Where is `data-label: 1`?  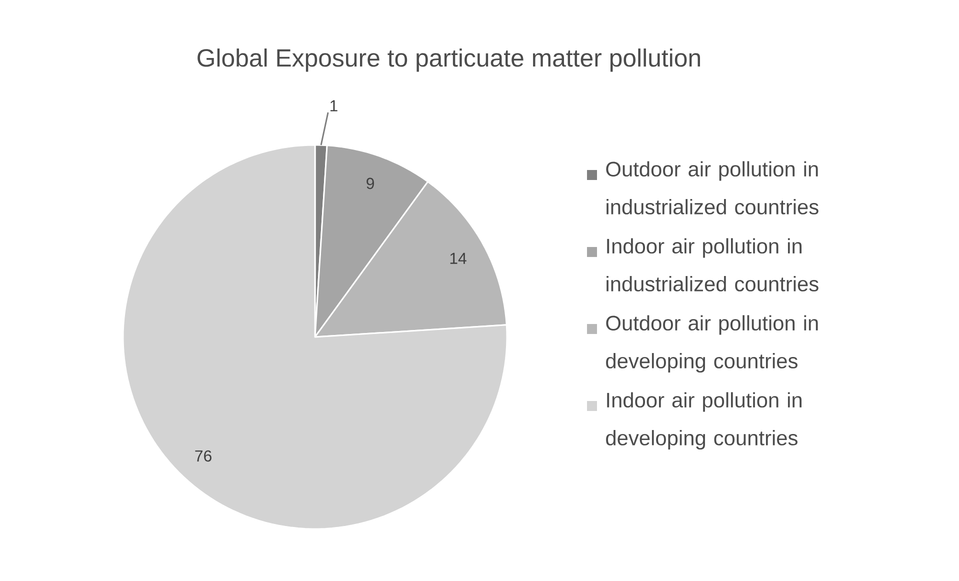
data-label: 1 is located at coordinates (334, 106).